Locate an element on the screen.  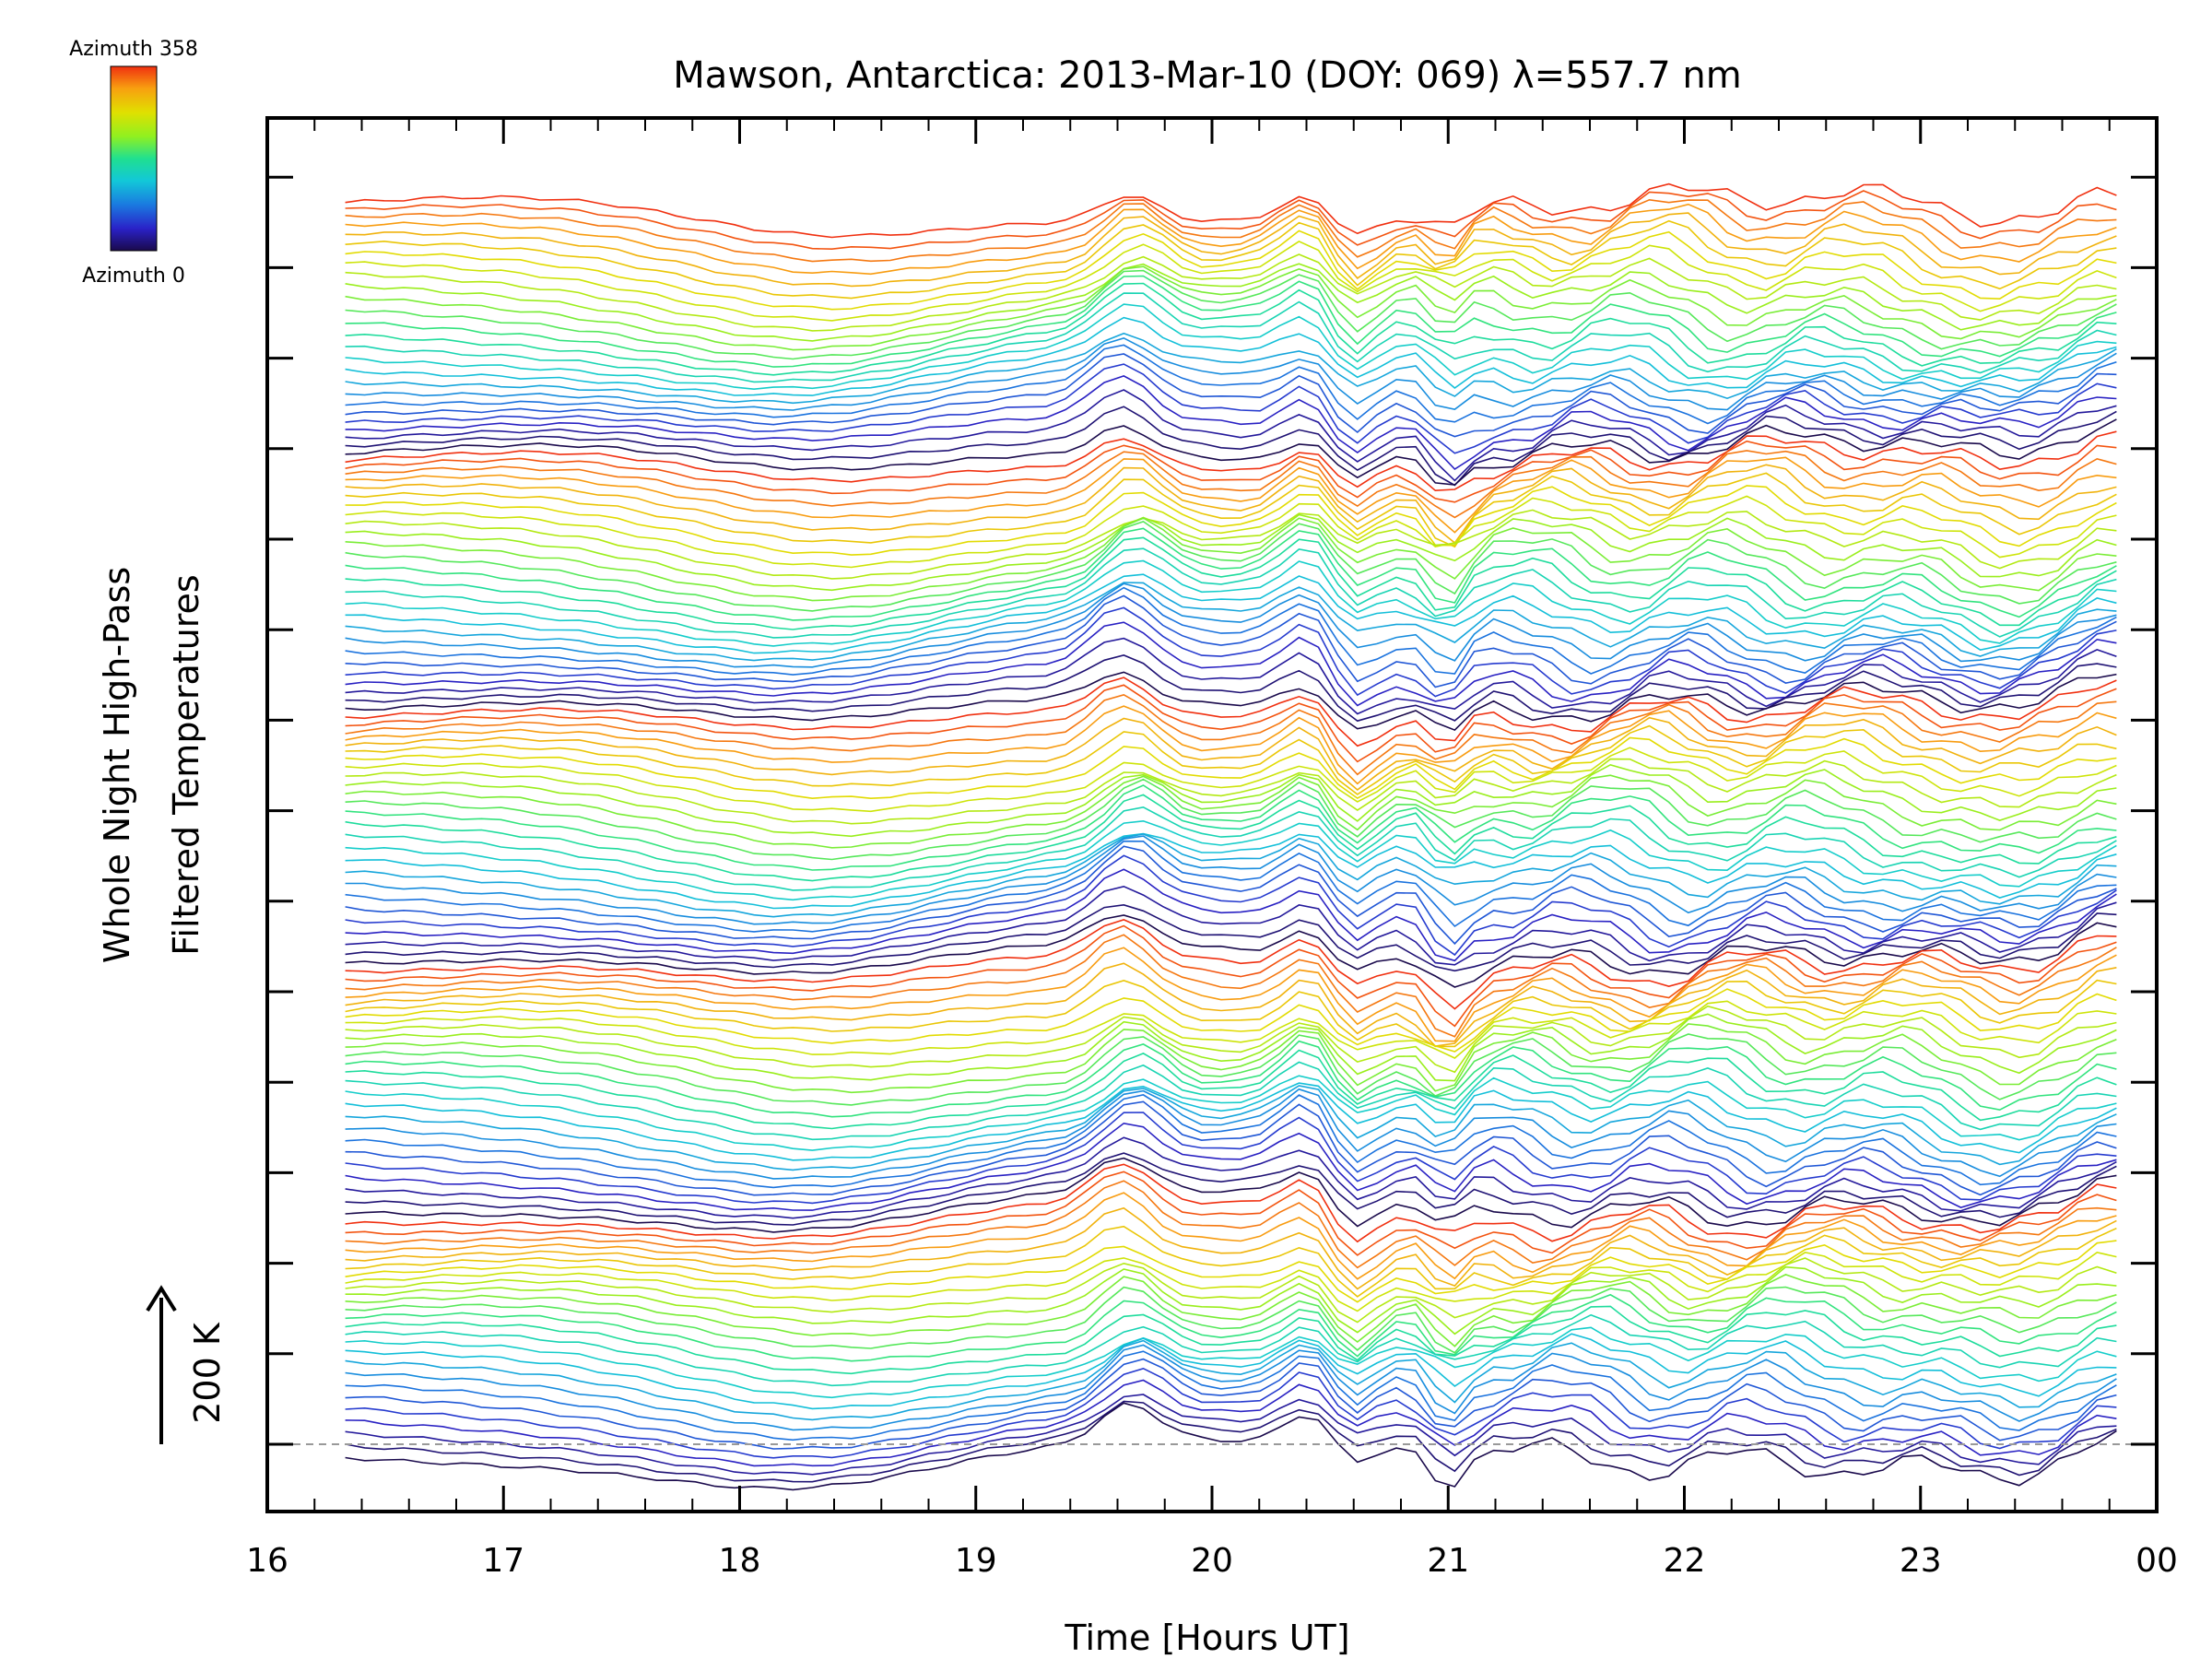
x-tick-label: 18 is located at coordinates (740, 1561).